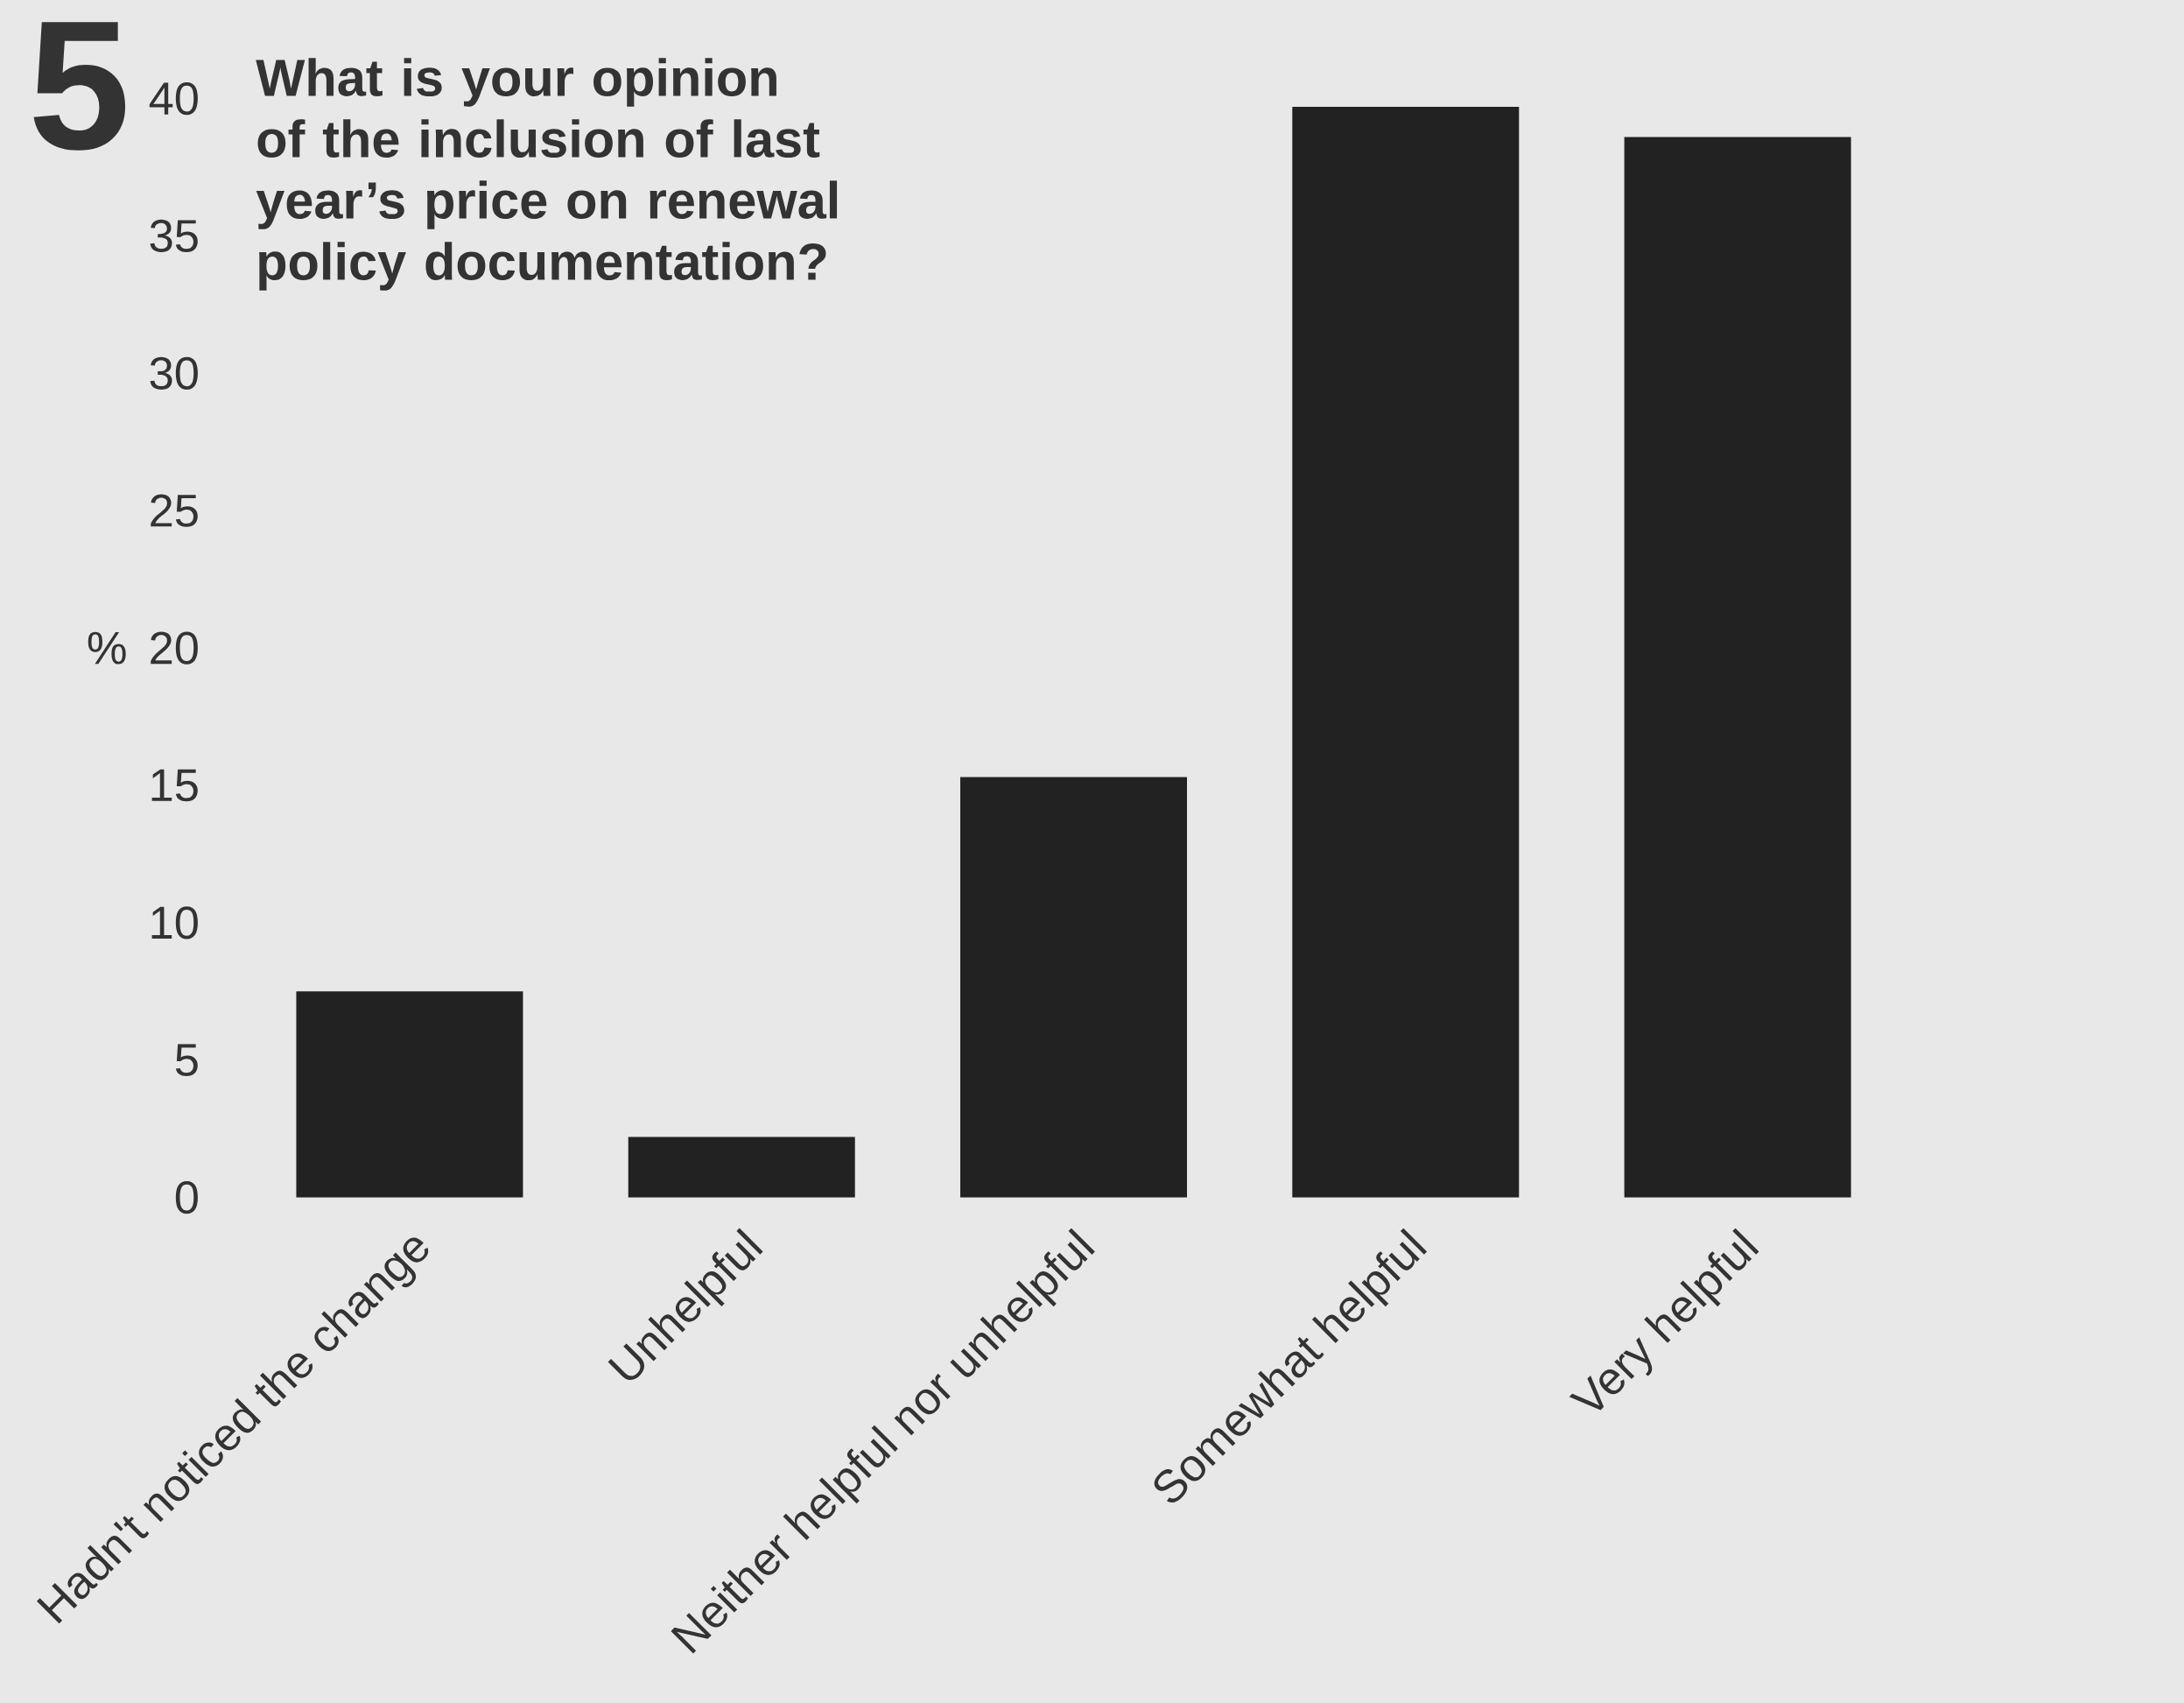 The image size is (2184, 1703). I want to click on y-tick-label: 10, so click(174, 922).